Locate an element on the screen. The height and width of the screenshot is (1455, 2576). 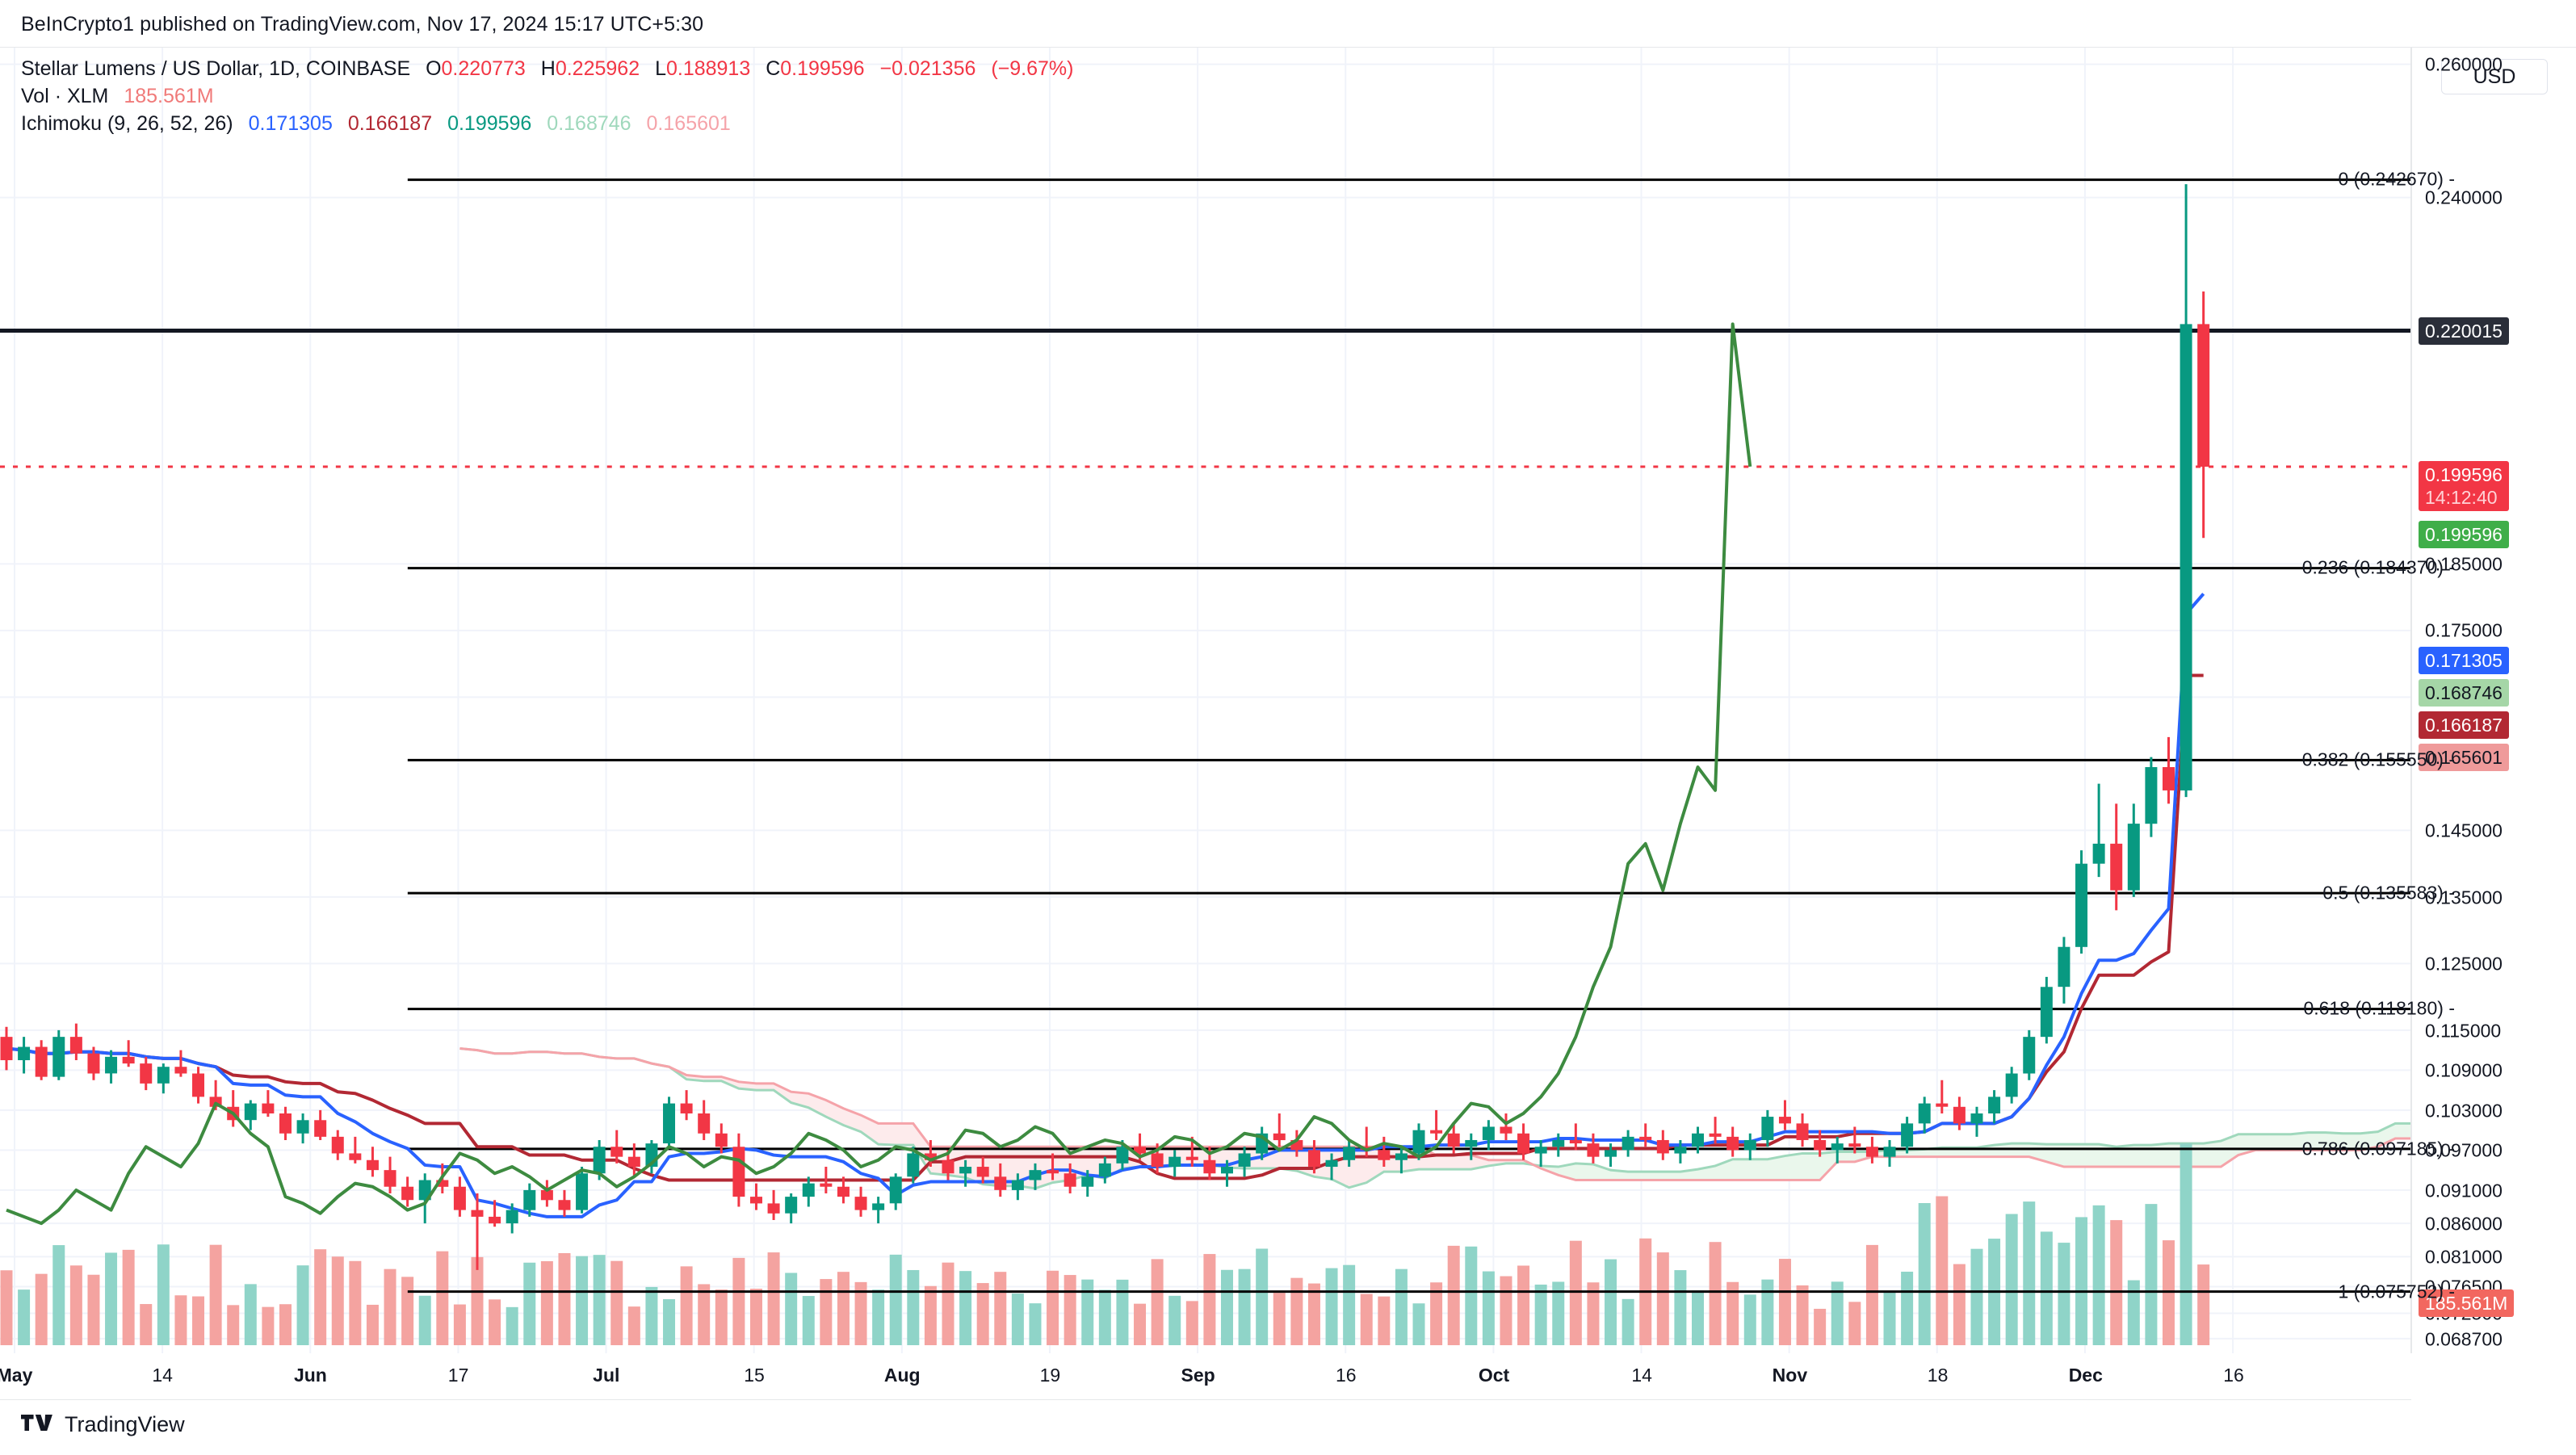
time-axis-tick: Oct is located at coordinates (1494, 1375).